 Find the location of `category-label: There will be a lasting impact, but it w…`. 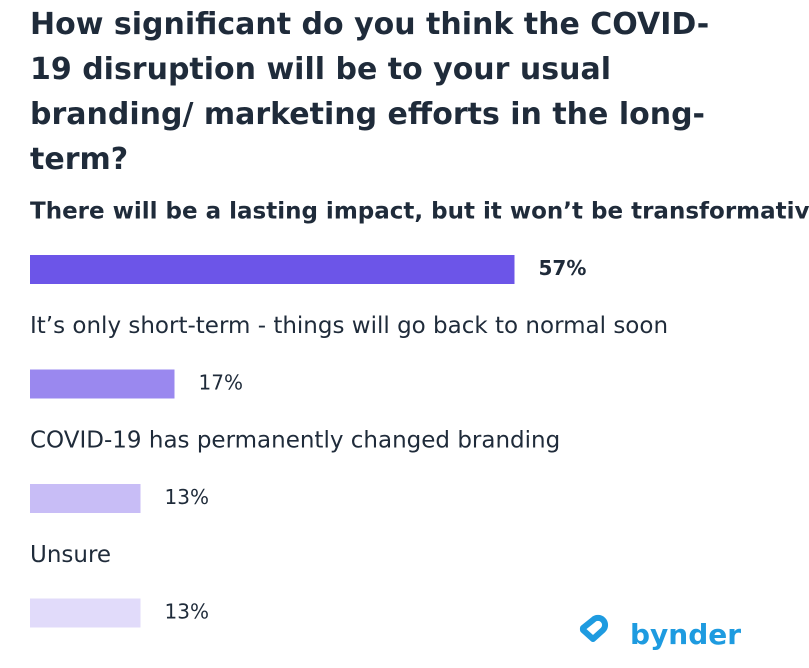

category-label: There will be a lasting impact, but it w… is located at coordinates (419, 212).